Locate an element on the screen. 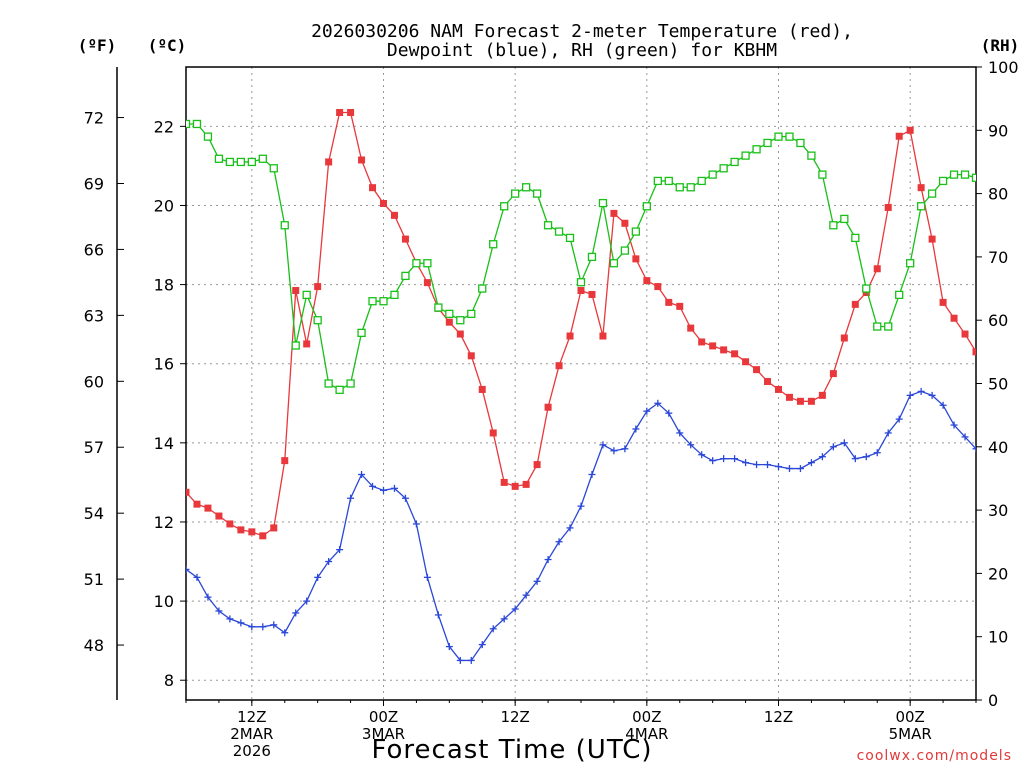 Image resolution: width=1024 pixels, height=768 pixels. fahrenheit-tick-label: 57 is located at coordinates (94, 447).